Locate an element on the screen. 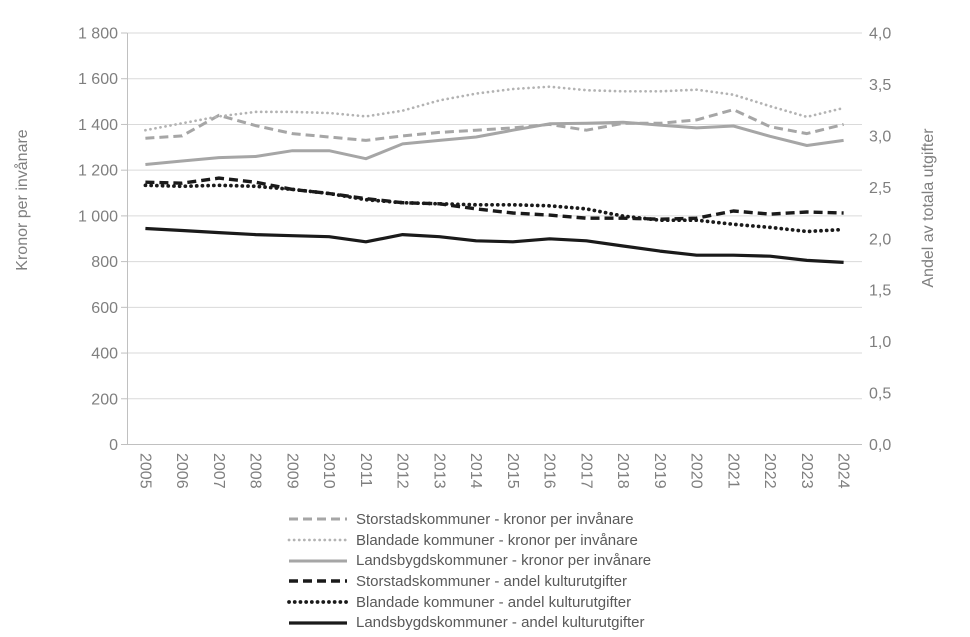 The image size is (970, 637). y-axis-right-tick-label: 3,5 is located at coordinates (880, 85).